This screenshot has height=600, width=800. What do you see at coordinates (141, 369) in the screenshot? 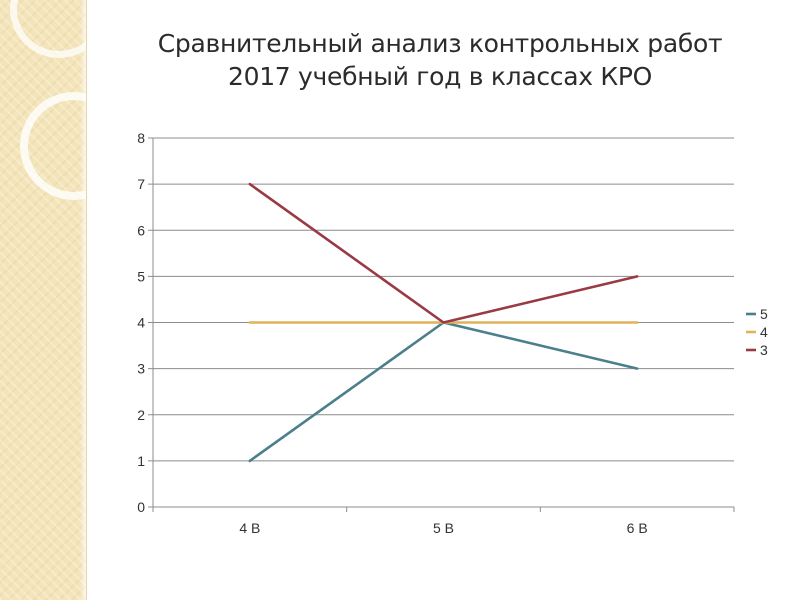
I see `y-tick-label: 3` at bounding box center [141, 369].